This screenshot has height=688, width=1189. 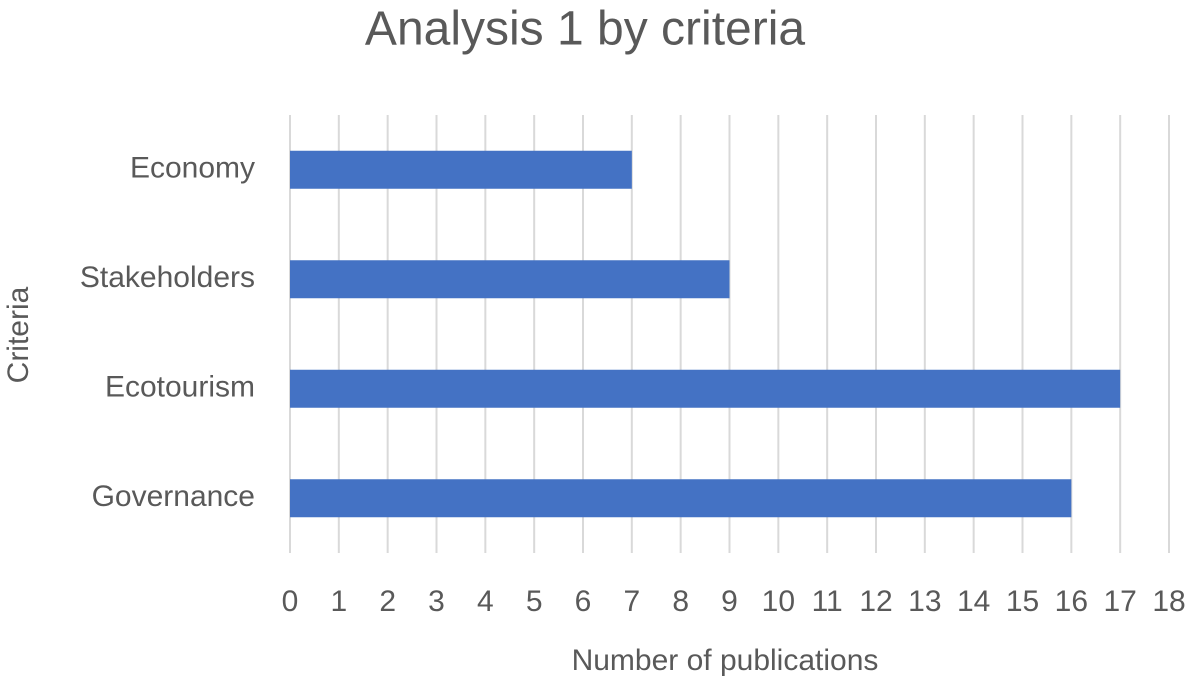 What do you see at coordinates (1168, 601) in the screenshot?
I see `x-tick-label: 18` at bounding box center [1168, 601].